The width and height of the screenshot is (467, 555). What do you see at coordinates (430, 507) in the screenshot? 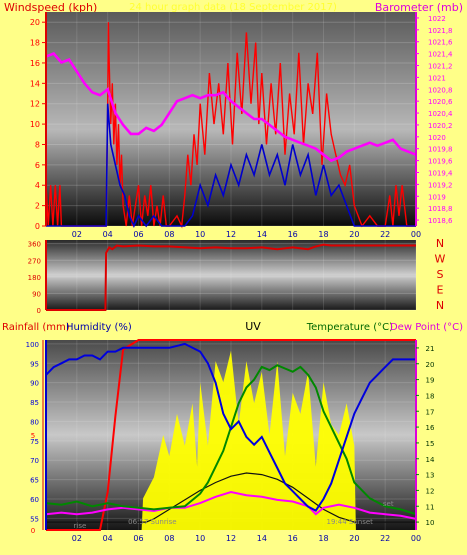
I see `temperature-tick-label: 11` at bounding box center [430, 507].